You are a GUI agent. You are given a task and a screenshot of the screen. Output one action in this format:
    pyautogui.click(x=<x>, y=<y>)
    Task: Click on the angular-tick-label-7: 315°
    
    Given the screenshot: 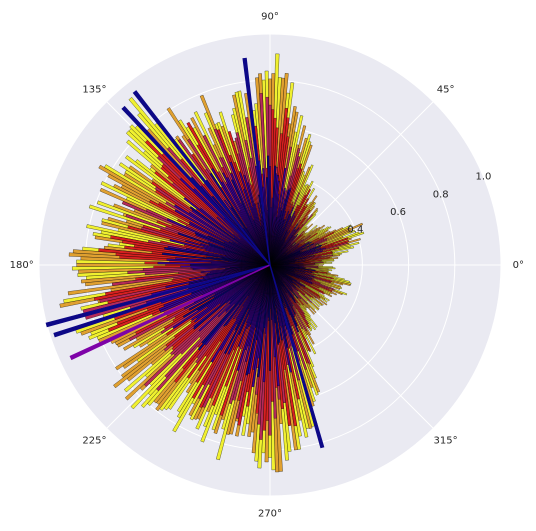 What is the action you would take?
    pyautogui.click(x=446, y=441)
    